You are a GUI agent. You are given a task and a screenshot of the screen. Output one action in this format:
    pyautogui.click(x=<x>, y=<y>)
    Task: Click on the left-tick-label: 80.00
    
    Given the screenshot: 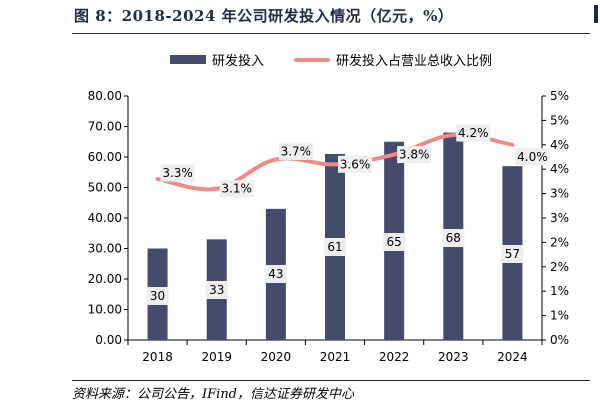 What is the action you would take?
    pyautogui.click(x=105, y=96)
    